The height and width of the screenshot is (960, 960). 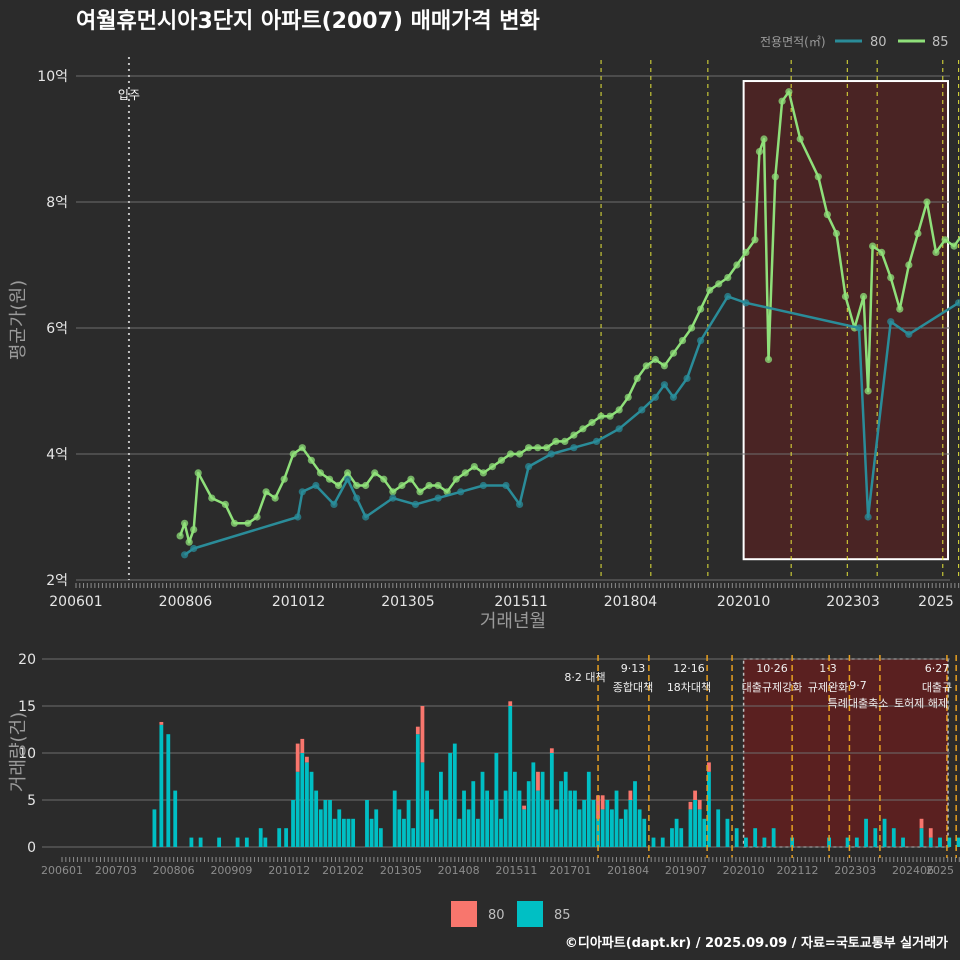 I want to click on highlight-region, so click(x=846, y=320).